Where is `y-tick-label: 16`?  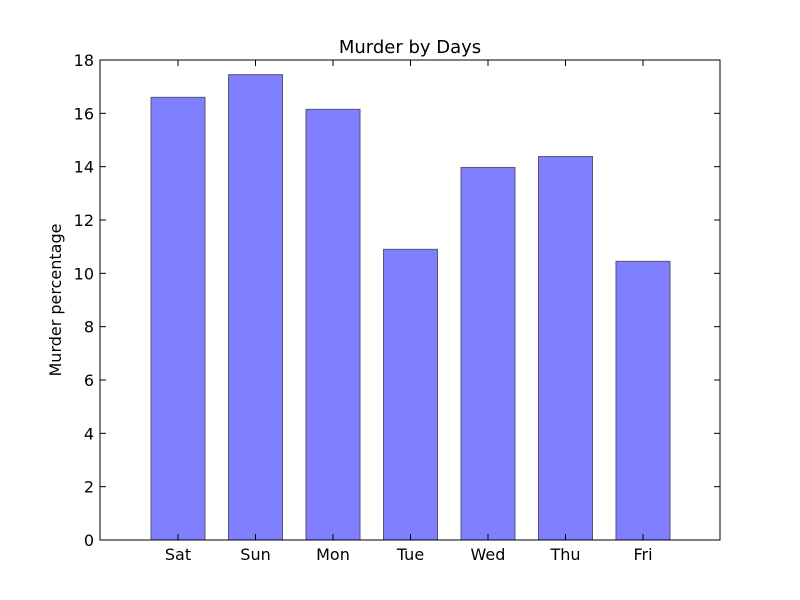
y-tick-label: 16 is located at coordinates (84, 113).